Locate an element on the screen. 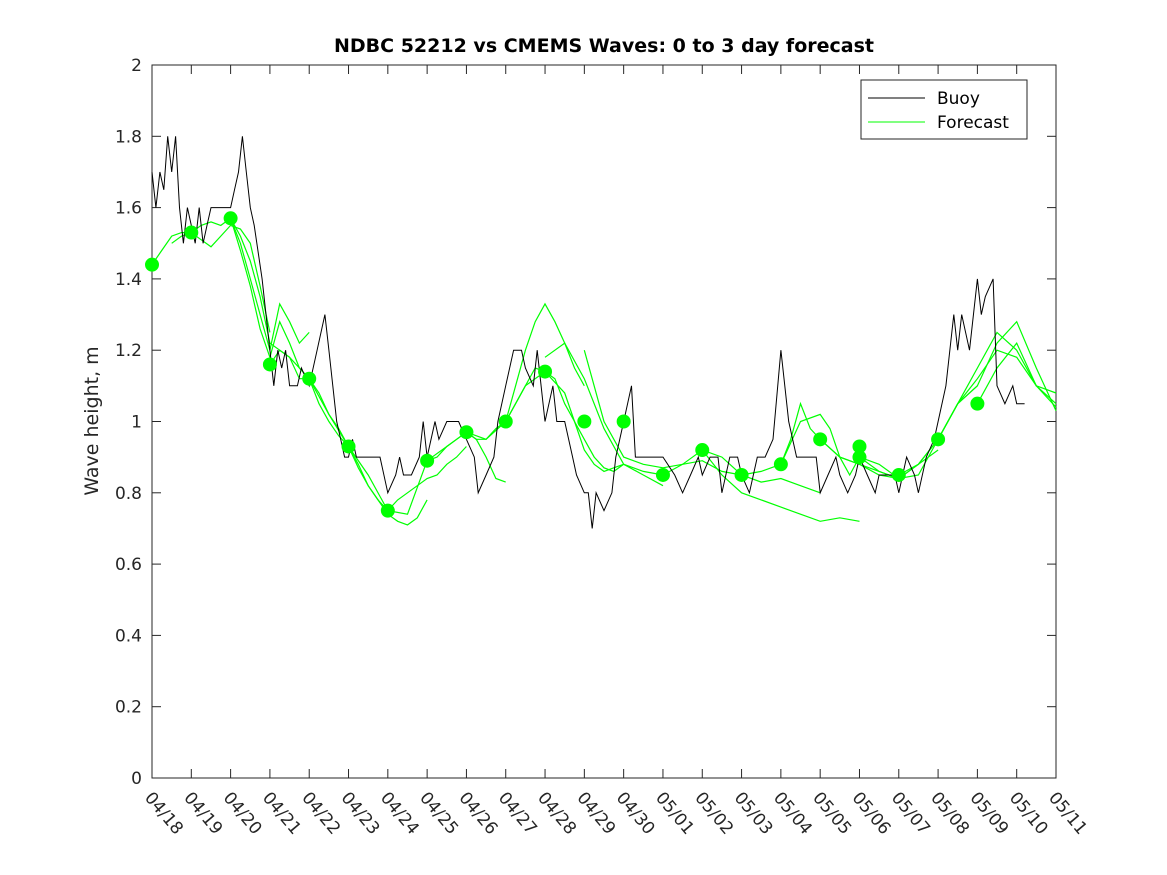  y-tick-label: 0 is located at coordinates (136, 779).